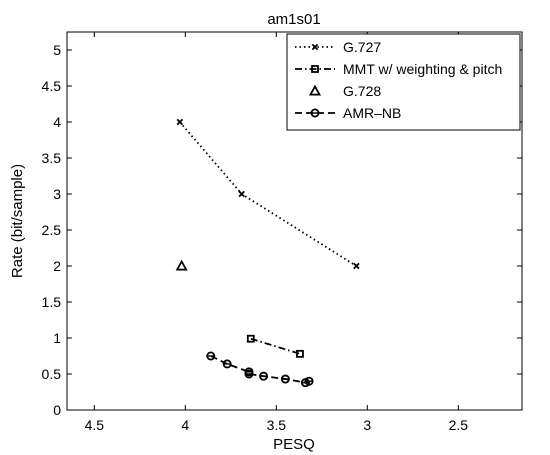  I want to click on legend-label: MMT w/ weighting & pitch, so click(422, 69).